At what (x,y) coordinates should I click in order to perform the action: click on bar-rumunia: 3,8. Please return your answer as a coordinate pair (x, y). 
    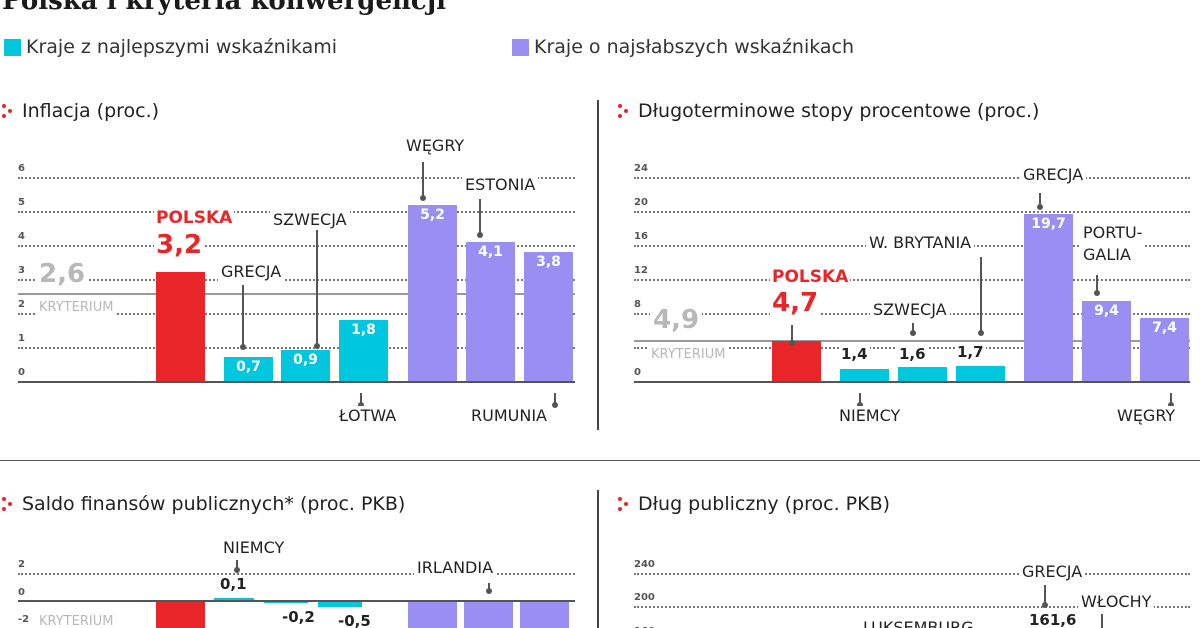
    Looking at the image, I should click on (548, 316).